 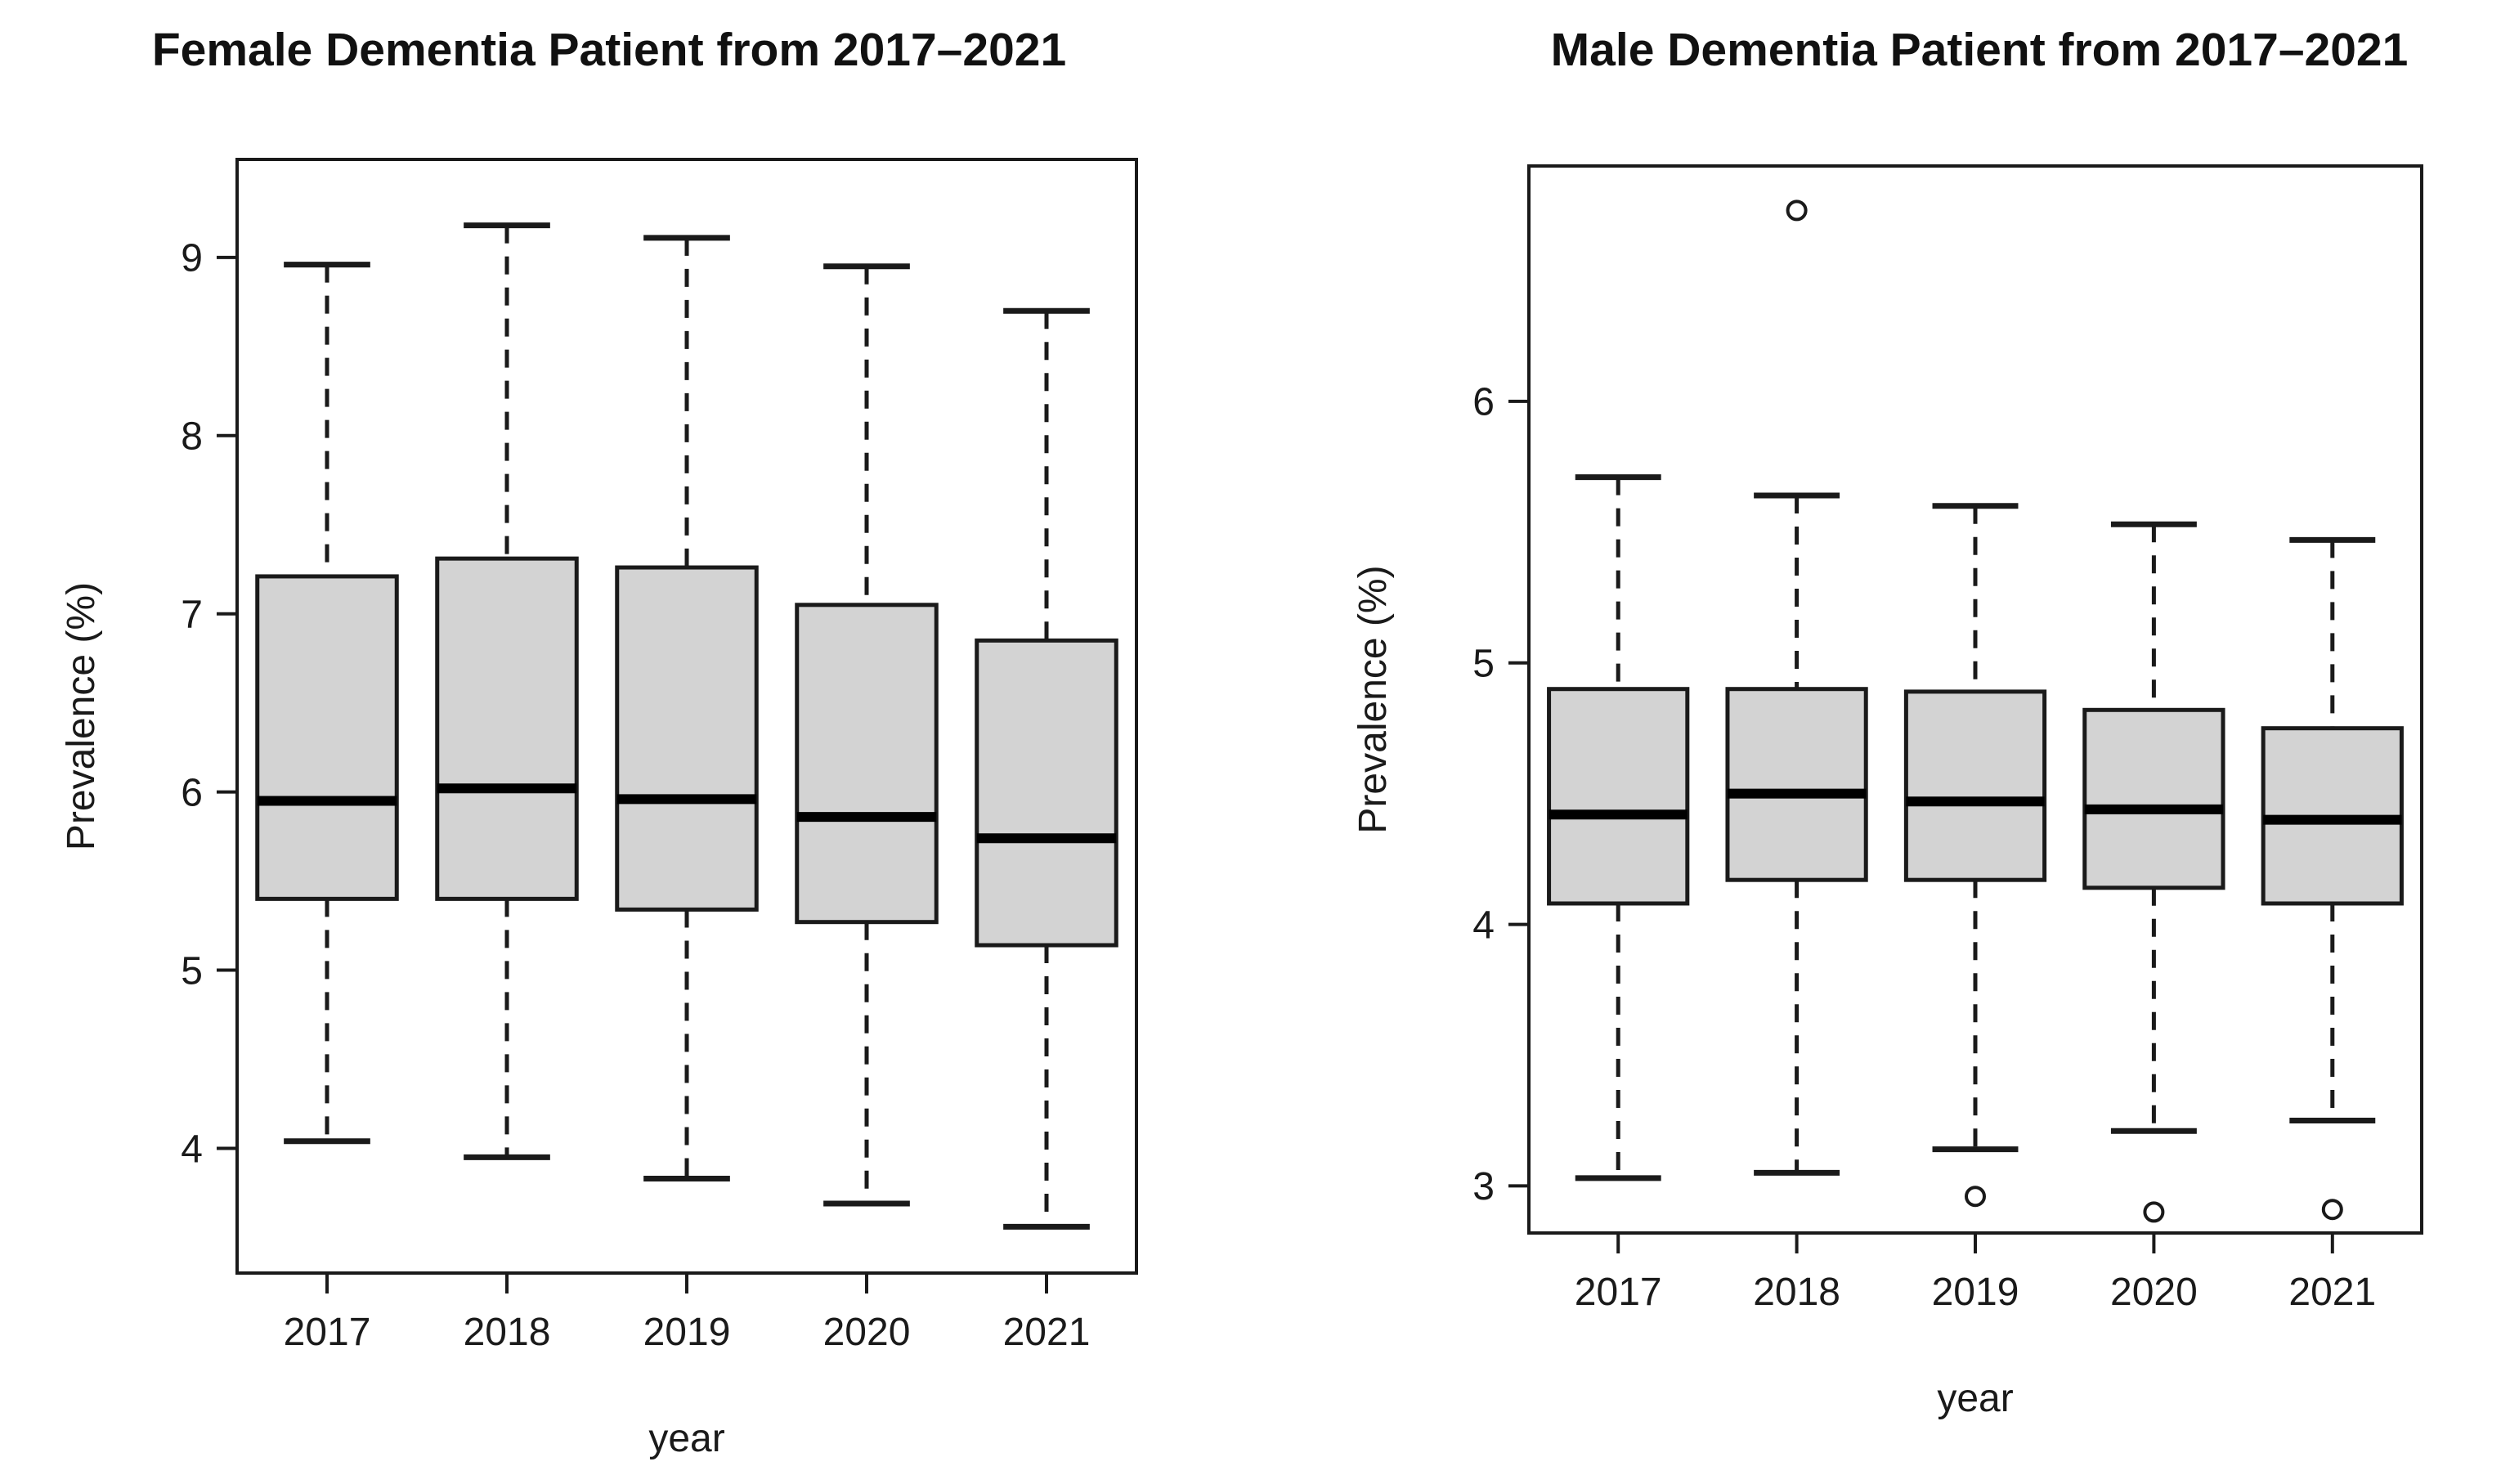 I want to click on y-tick-label: 7, so click(x=192, y=614).